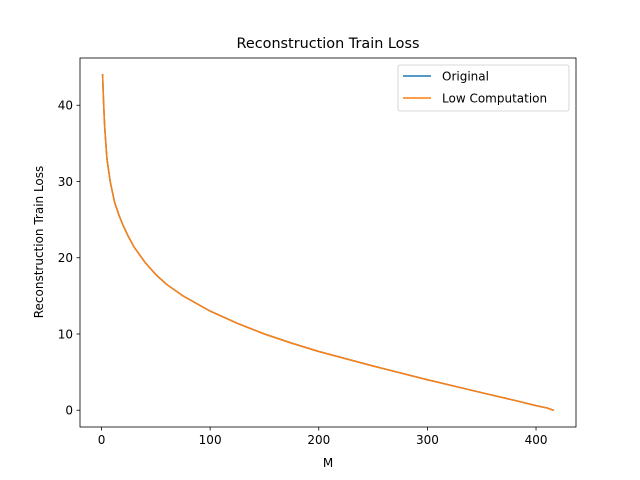 Image resolution: width=640 pixels, height=480 pixels. What do you see at coordinates (69, 411) in the screenshot?
I see `y-tick-label: 0` at bounding box center [69, 411].